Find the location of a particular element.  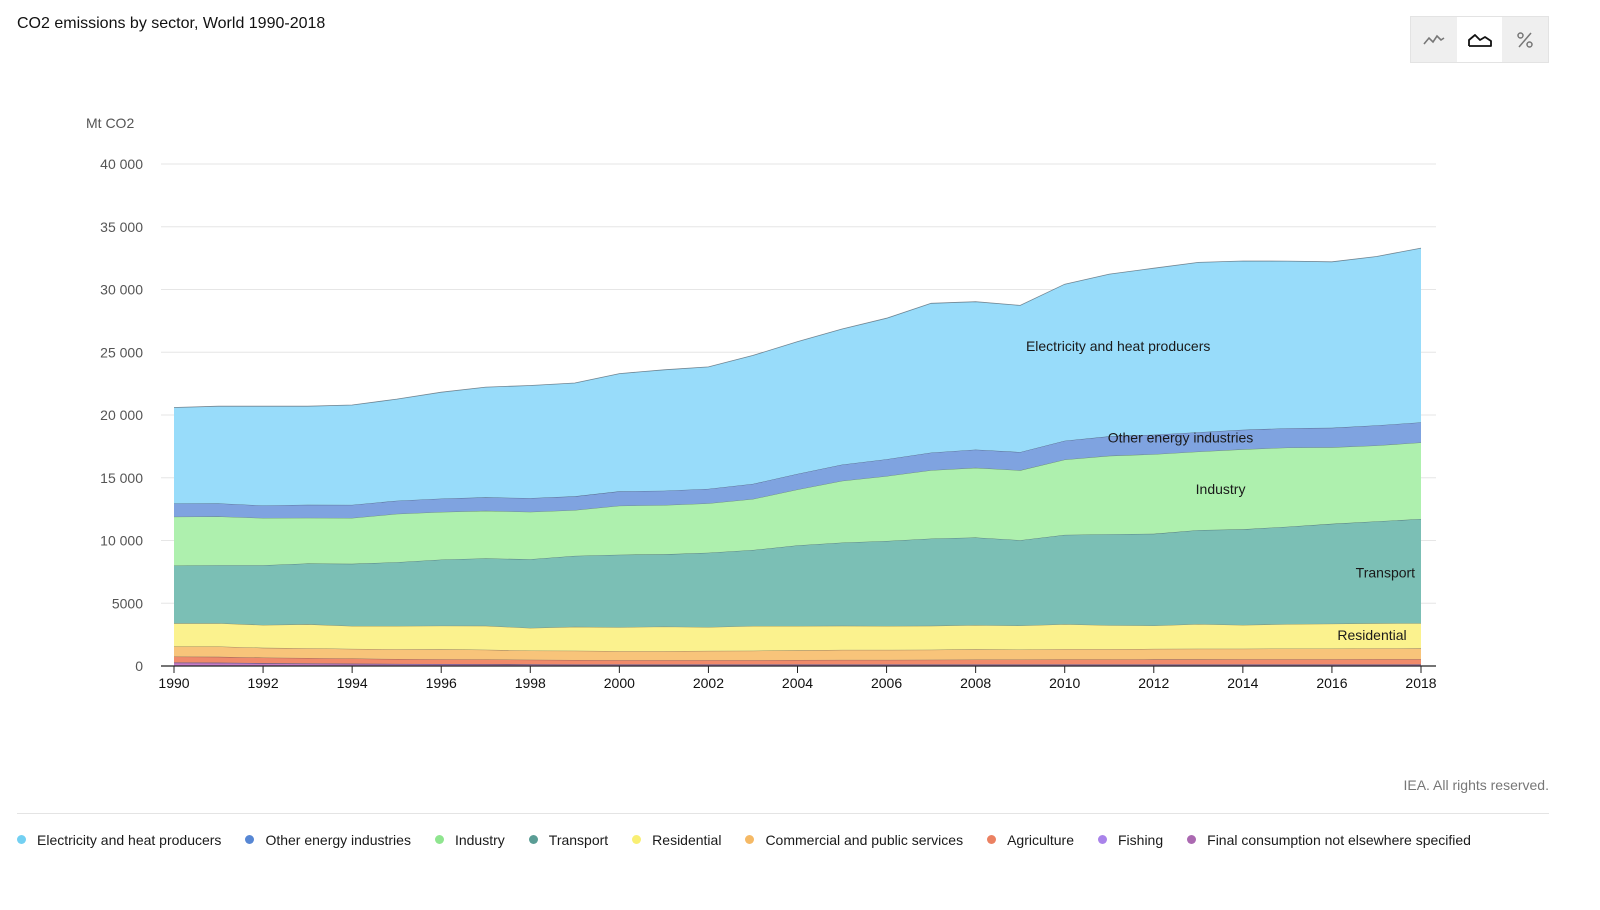

legend-item: Industry is located at coordinates (469, 839).